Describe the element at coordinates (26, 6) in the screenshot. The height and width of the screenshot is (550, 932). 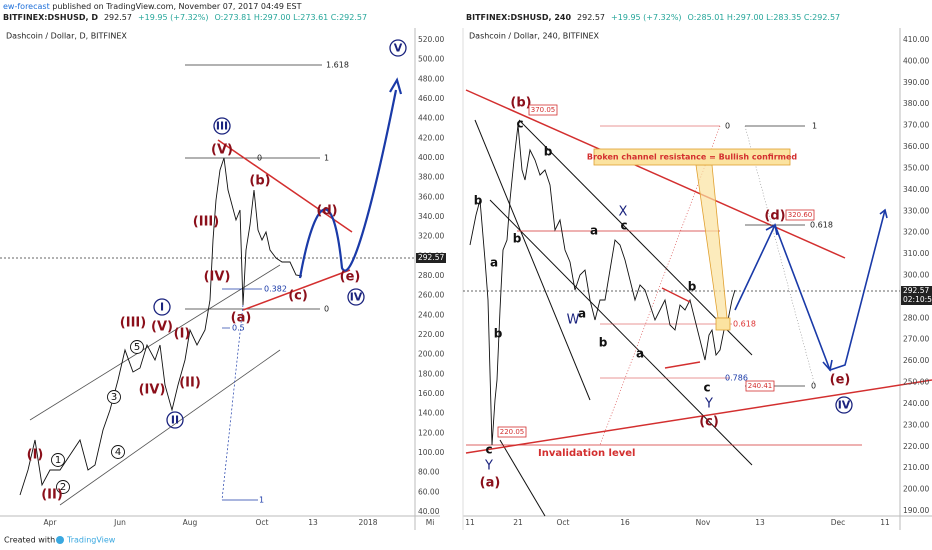
I see `publisher: ew-forecast` at that location.